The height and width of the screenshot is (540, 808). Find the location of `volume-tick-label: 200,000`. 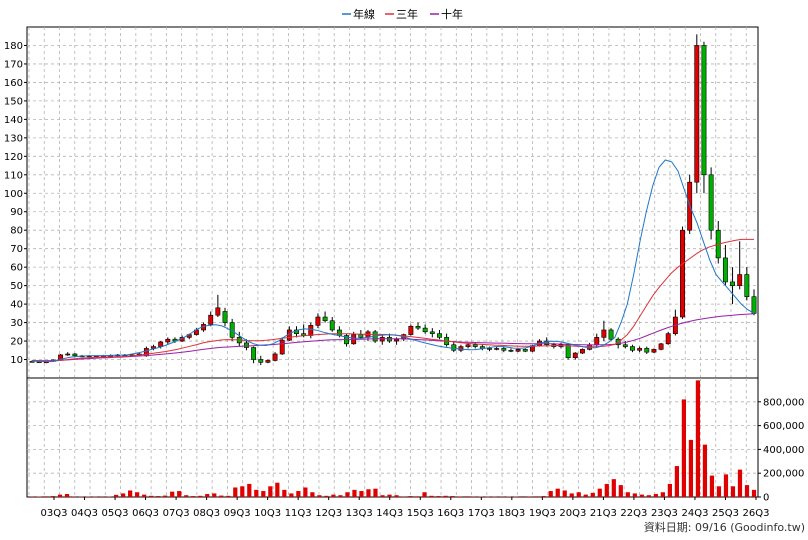

volume-tick-label: 200,000 is located at coordinates (783, 474).